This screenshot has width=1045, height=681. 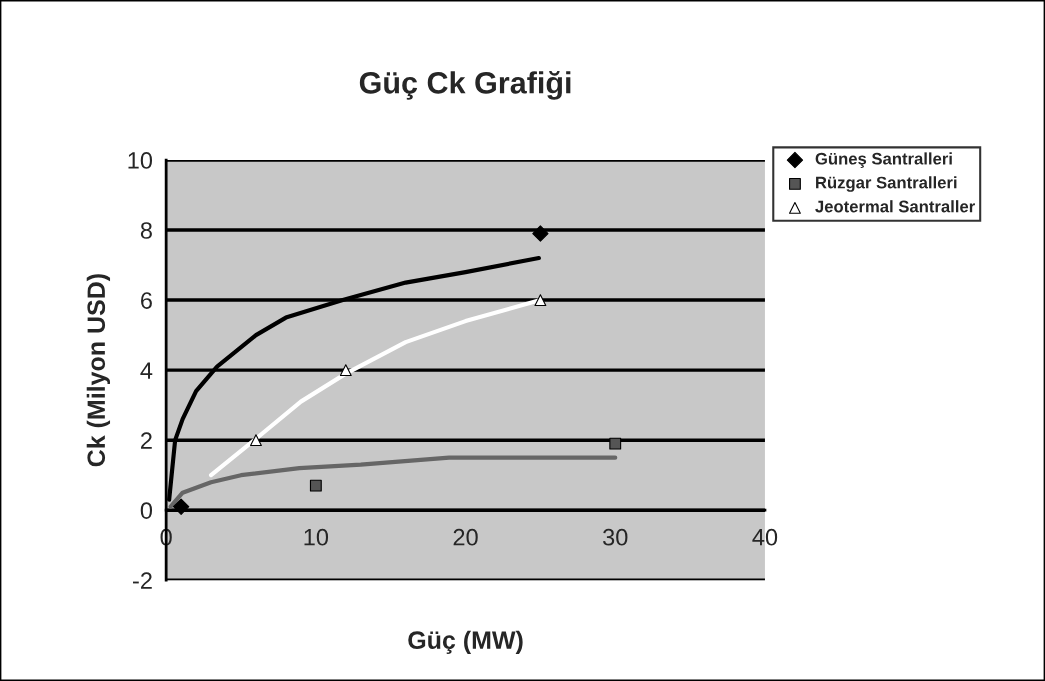 I want to click on chart-title: Güç Ck Grafiği, so click(x=465, y=85).